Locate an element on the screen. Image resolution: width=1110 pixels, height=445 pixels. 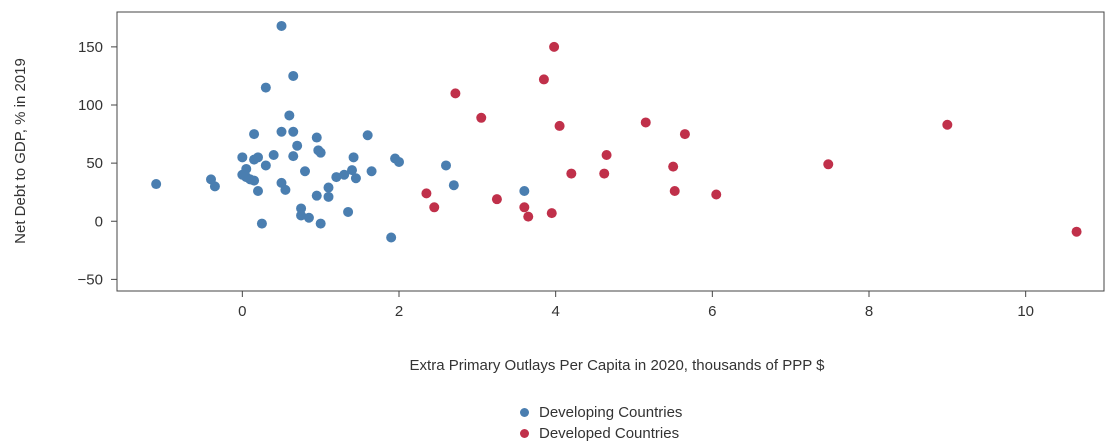
y-tick-label: 150 is located at coordinates (90, 47).